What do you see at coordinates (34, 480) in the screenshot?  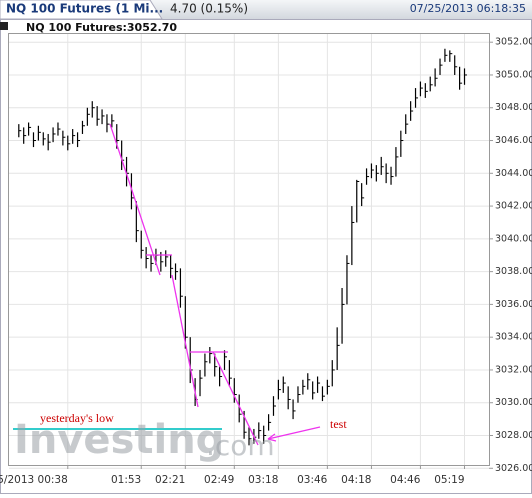 I see `x-tick-label: 07/25/2013 00:38` at bounding box center [34, 480].